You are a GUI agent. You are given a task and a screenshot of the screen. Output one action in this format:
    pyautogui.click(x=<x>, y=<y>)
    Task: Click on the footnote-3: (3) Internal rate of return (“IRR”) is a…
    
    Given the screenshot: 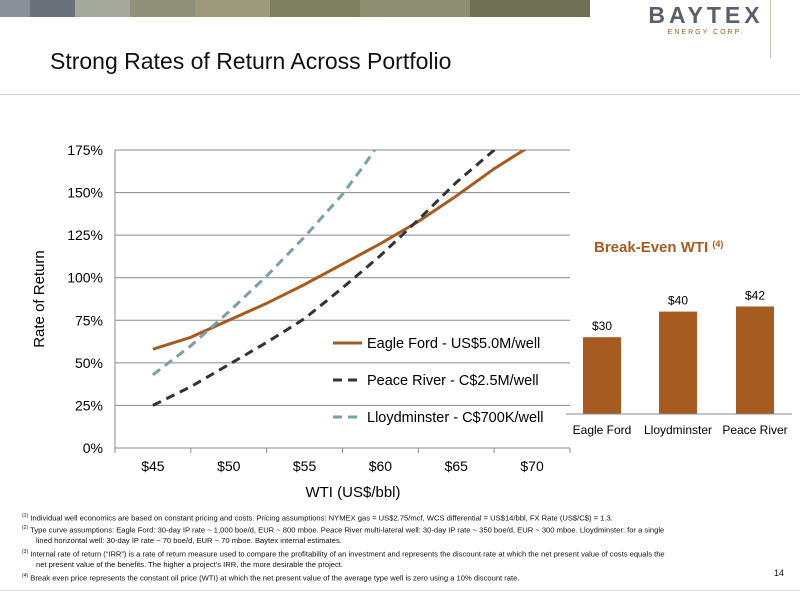 What is the action you would take?
    pyautogui.click(x=407, y=558)
    